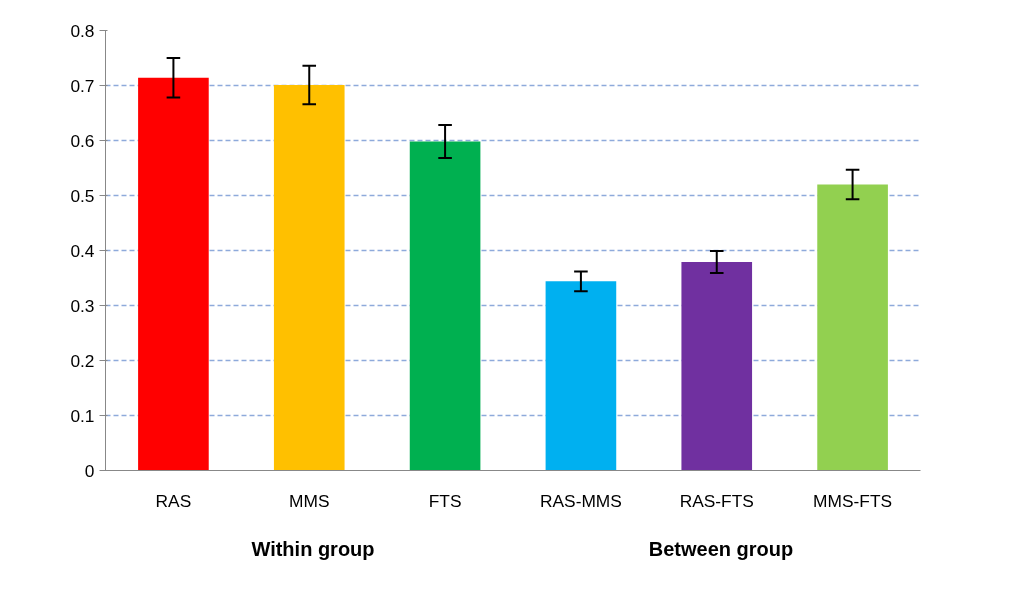 The height and width of the screenshot is (604, 1010). I want to click on y-tick-label: 0.5, so click(82, 195).